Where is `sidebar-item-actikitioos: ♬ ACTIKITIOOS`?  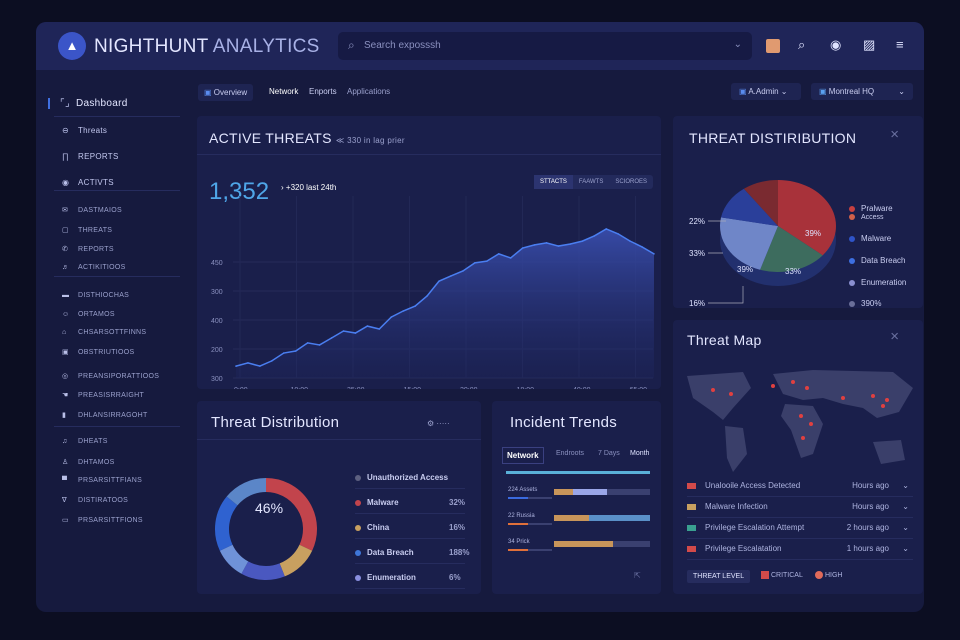 sidebar-item-actikitioos: ♬ ACTIKITIOOS is located at coordinates (94, 267).